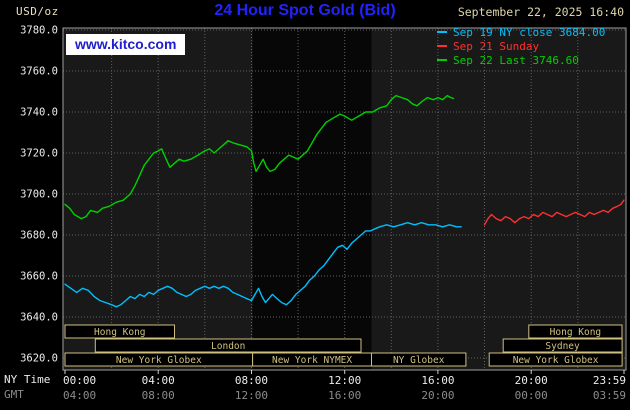  Describe the element at coordinates (158, 395) in the screenshot. I see `x-axis-label-gmt: 08:00` at that location.